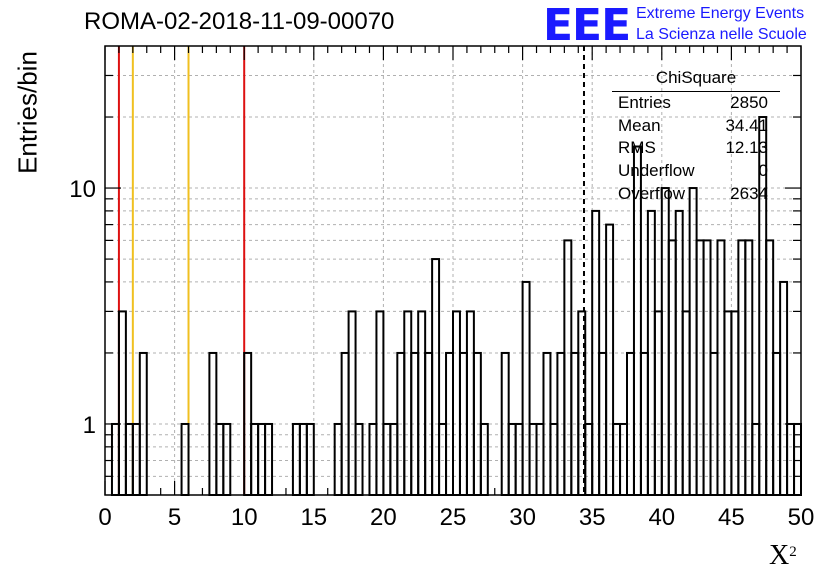 The image size is (836, 572). Describe the element at coordinates (801, 517) in the screenshot. I see `x-tick-label: 50` at that location.